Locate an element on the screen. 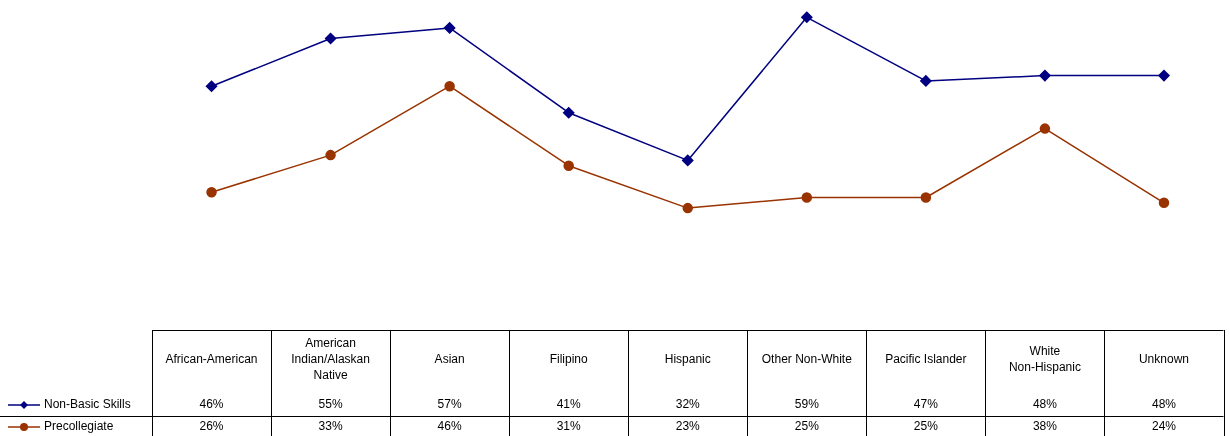 This screenshot has height=436, width=1230. data-label: 47% is located at coordinates (926, 404).